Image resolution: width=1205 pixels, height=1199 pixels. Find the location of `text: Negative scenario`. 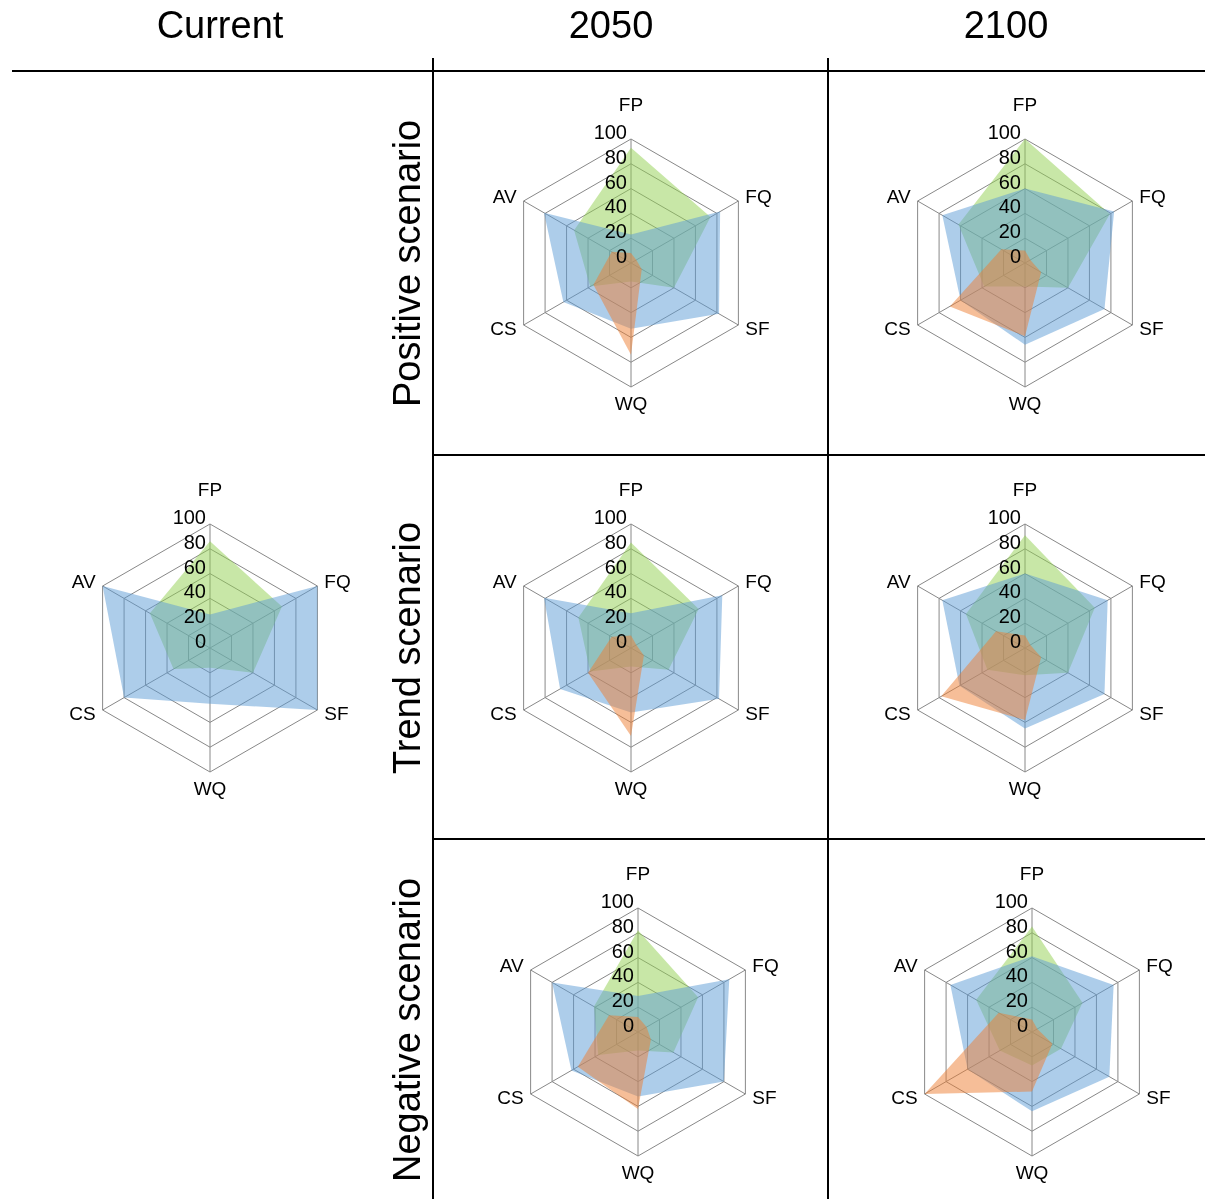

text: Negative scenario is located at coordinates (407, 1029).